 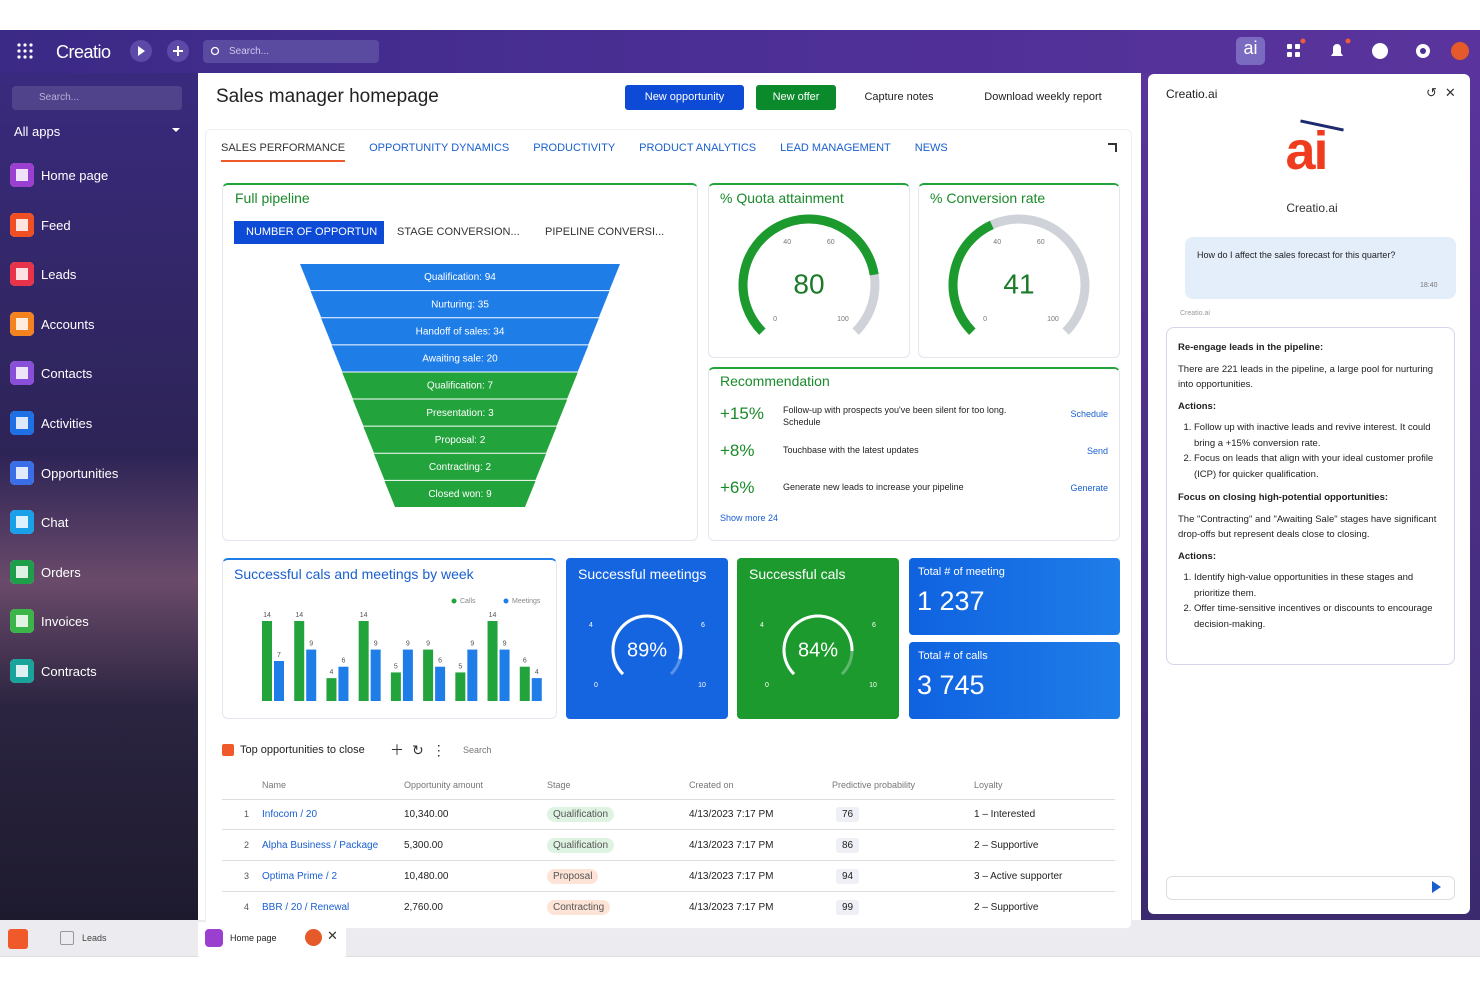 What do you see at coordinates (749, 518) in the screenshot?
I see `show-more: Show more 24` at bounding box center [749, 518].